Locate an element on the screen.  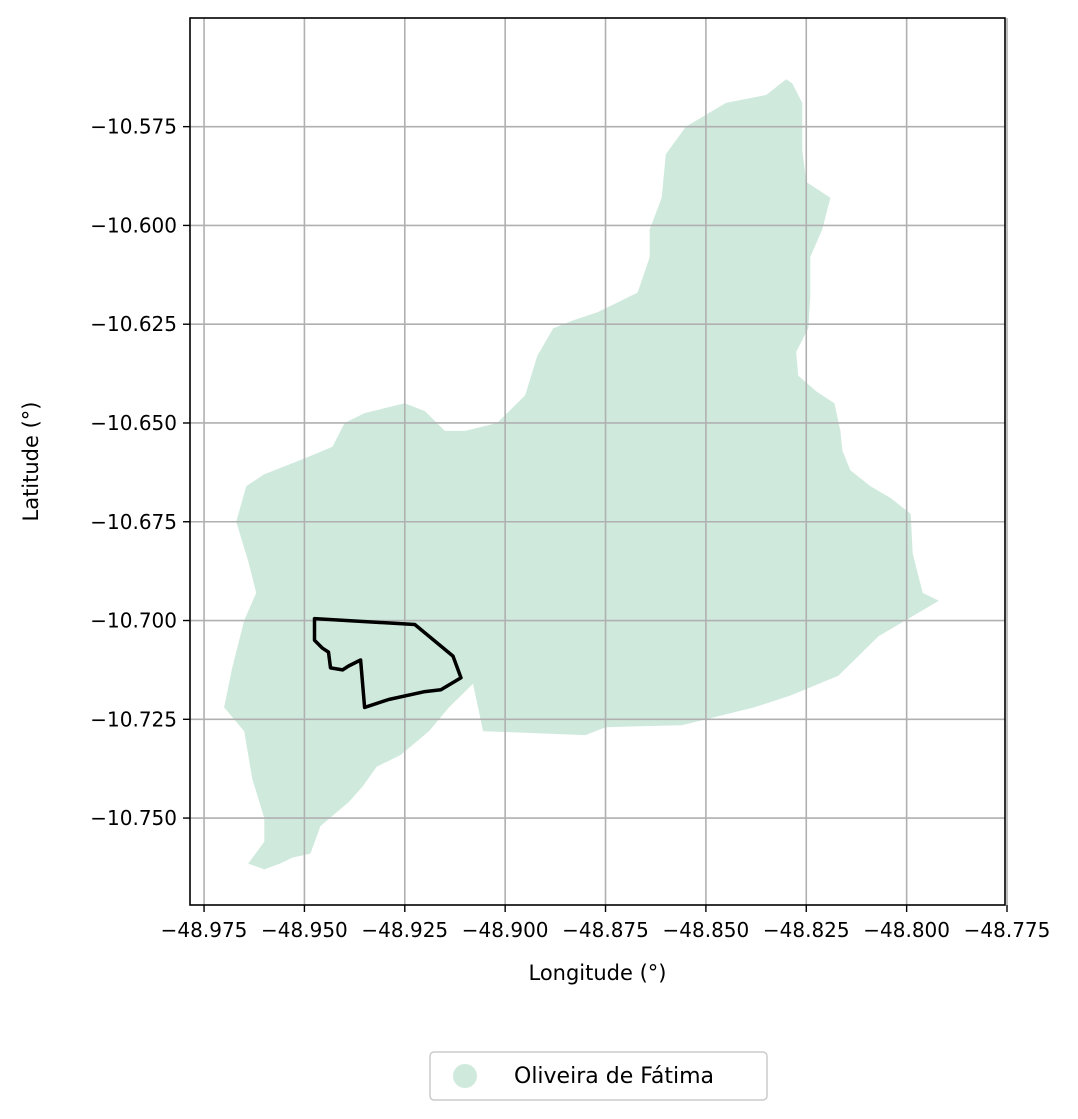
x-tick-label: −48.875 is located at coordinates (605, 930).